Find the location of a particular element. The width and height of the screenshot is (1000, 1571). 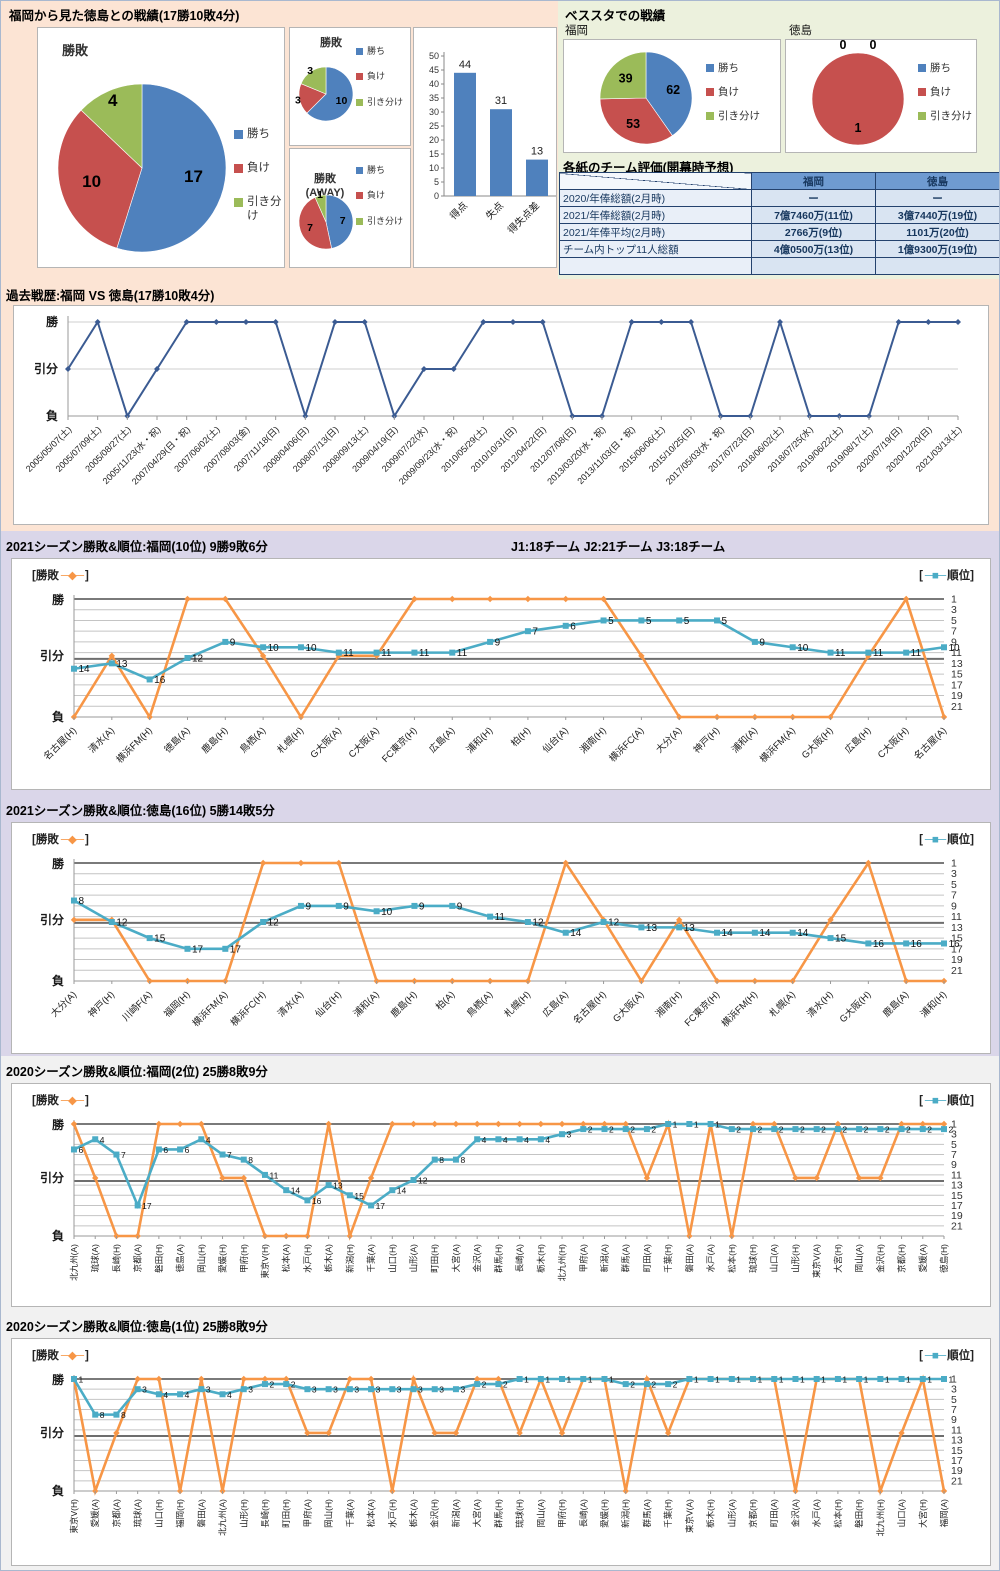

svg-text: 6 is located at coordinates (573, 626).